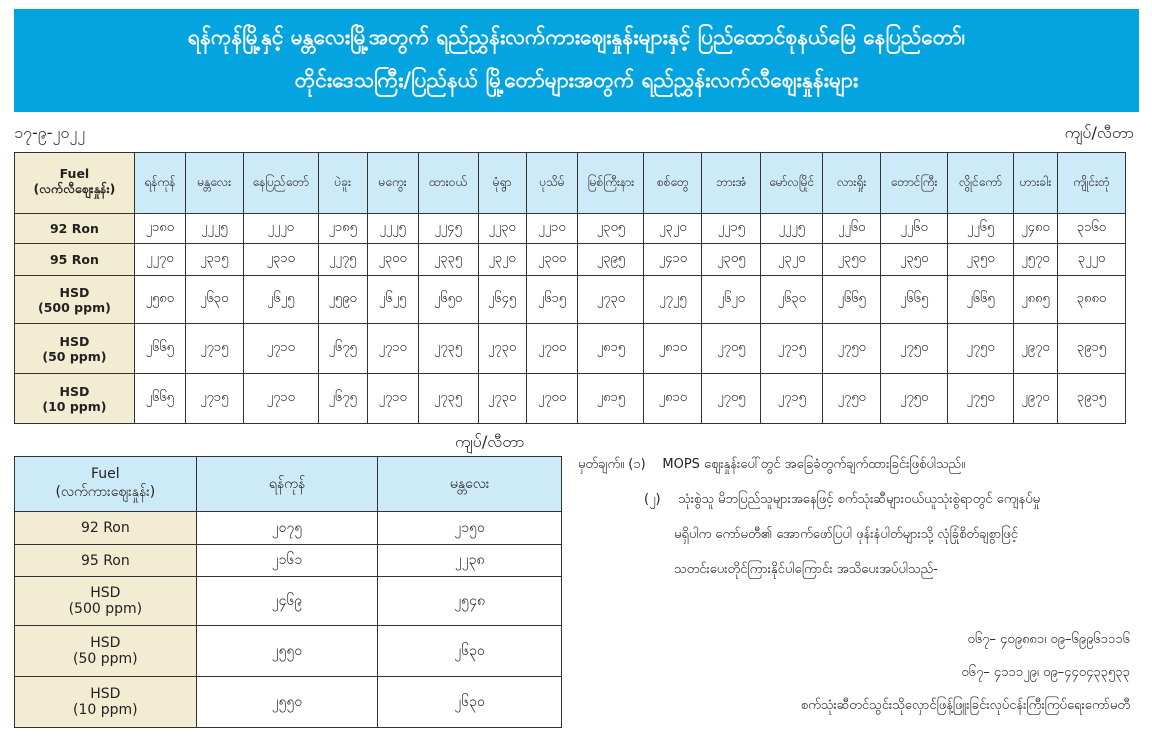  I want to click on price-cell: ၂၀၇၅, so click(287, 528).